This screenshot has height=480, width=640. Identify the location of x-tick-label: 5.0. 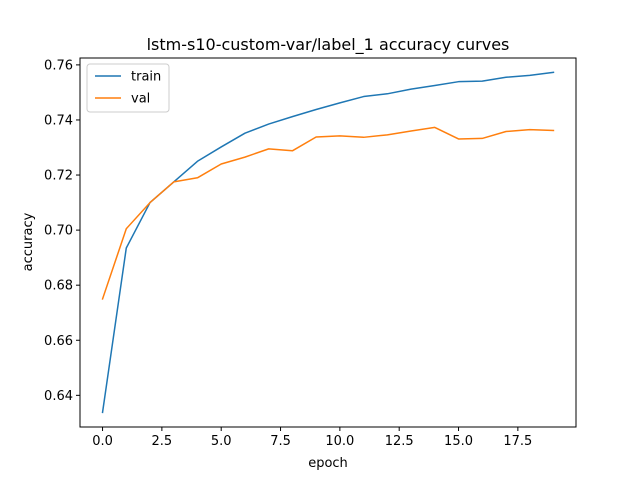
(221, 441).